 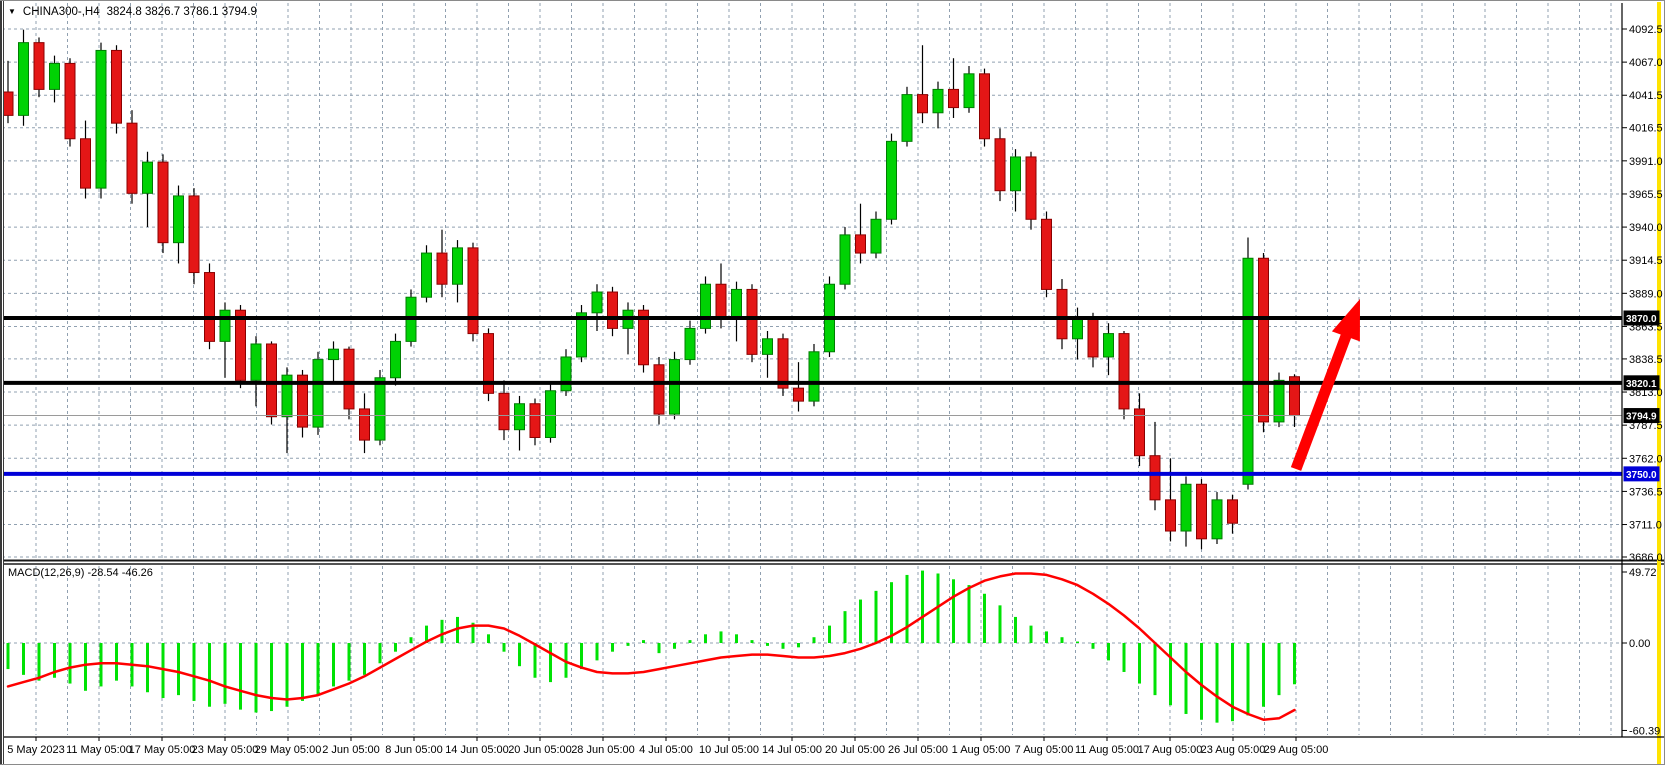 I want to click on trend-arrow, so click(x=1325, y=385).